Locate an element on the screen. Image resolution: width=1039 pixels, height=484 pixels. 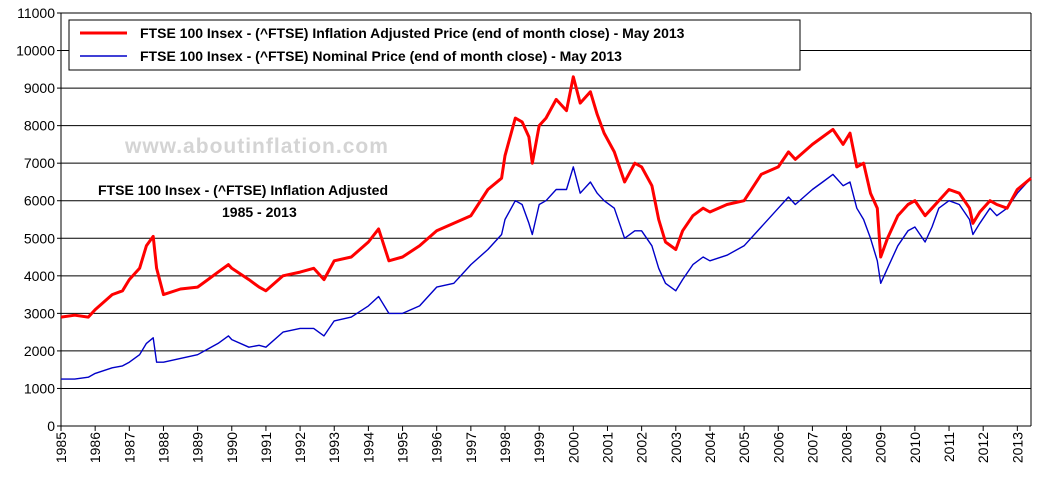
y-tick-label: 1000 is located at coordinates (39, 388).